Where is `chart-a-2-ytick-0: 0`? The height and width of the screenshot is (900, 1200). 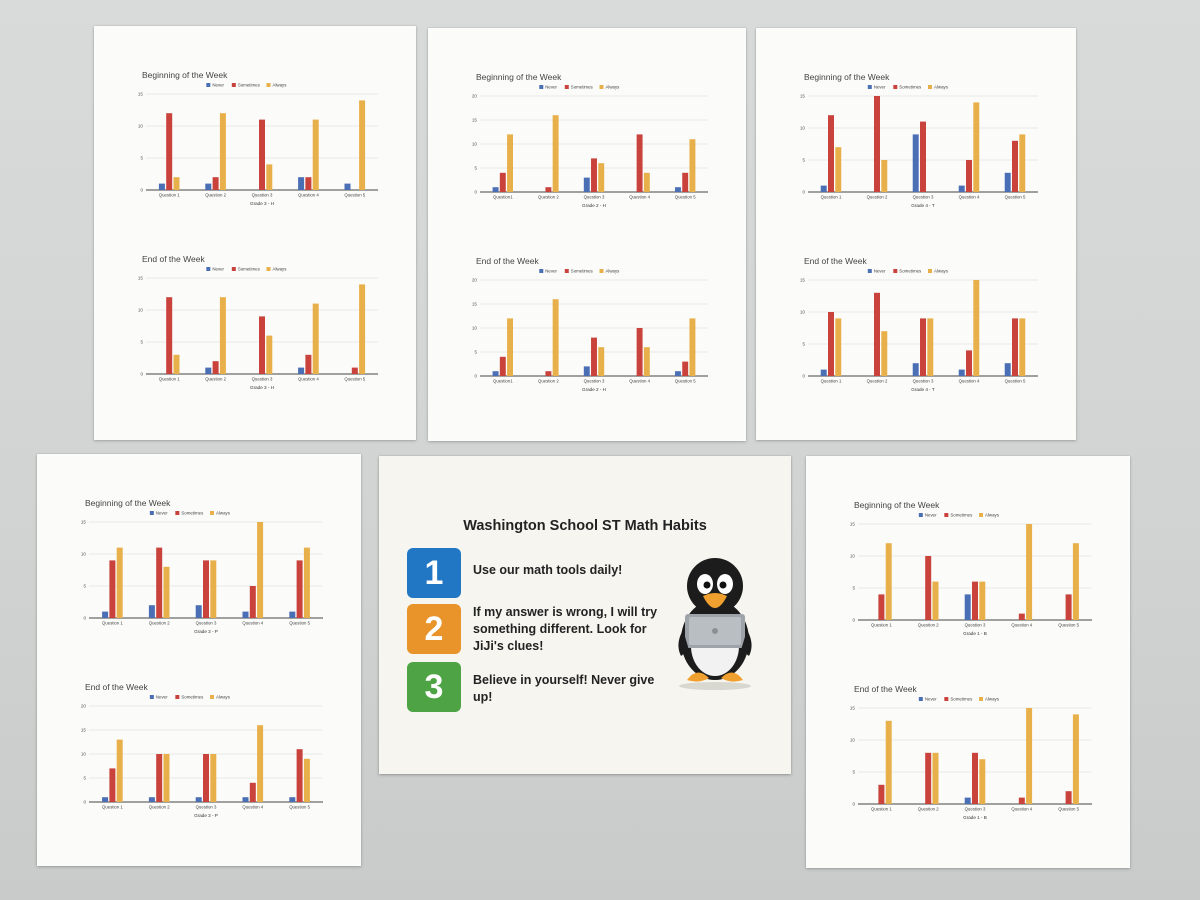 chart-a-2-ytick-0: 0 is located at coordinates (141, 374).